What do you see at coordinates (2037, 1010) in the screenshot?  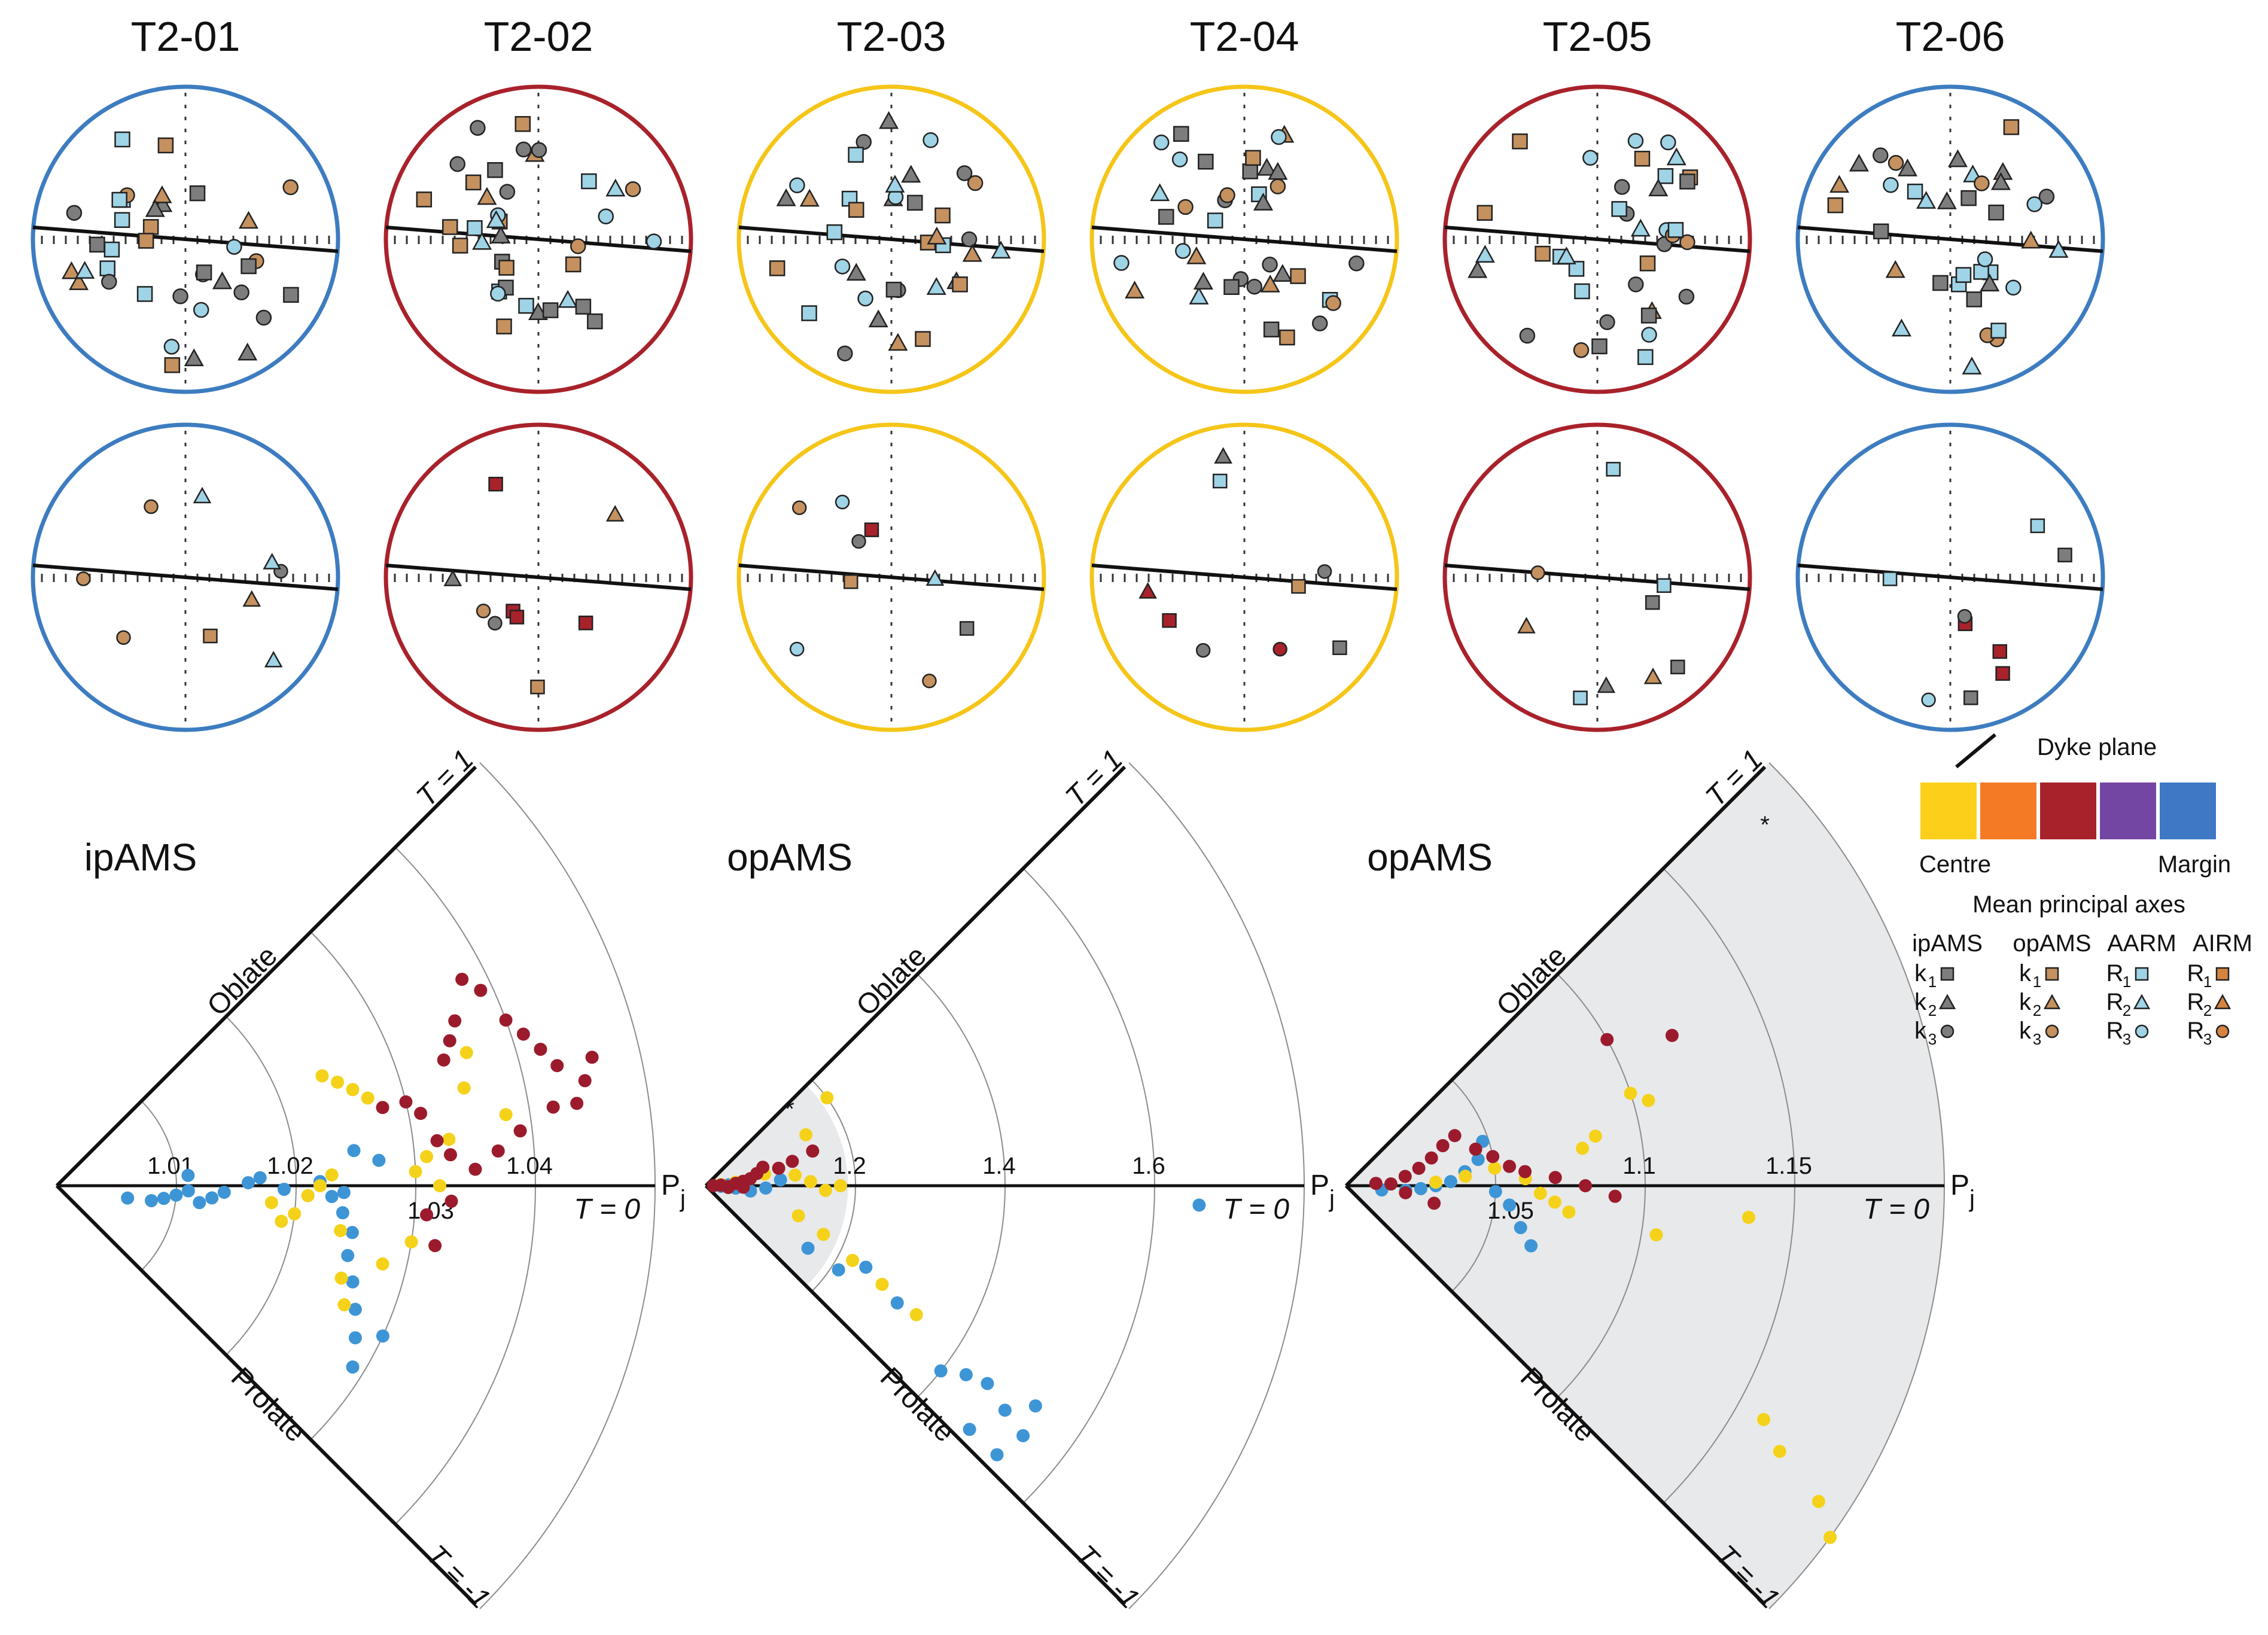 I see `legend-axis-subscript: 2` at bounding box center [2037, 1010].